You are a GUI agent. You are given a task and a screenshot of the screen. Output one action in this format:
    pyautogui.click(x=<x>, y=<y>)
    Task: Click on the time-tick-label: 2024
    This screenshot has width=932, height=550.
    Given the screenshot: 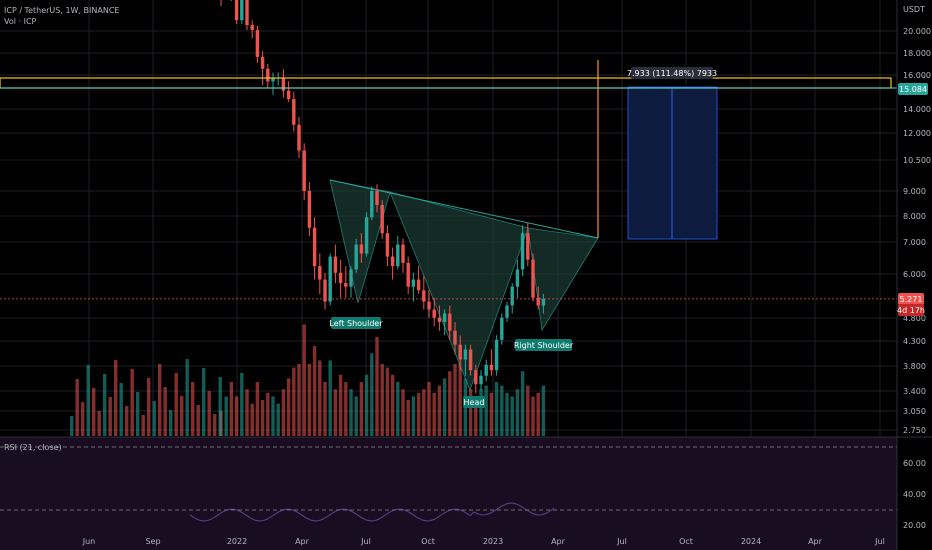 What is the action you would take?
    pyautogui.click(x=751, y=541)
    